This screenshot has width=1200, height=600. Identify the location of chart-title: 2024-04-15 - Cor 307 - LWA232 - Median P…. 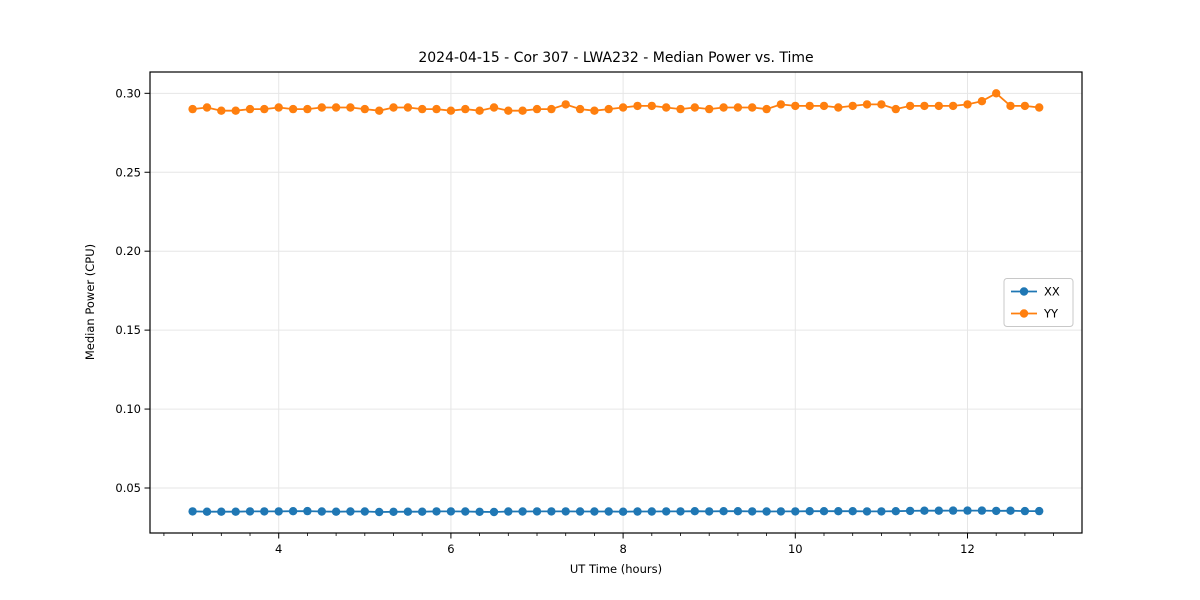
(616, 58).